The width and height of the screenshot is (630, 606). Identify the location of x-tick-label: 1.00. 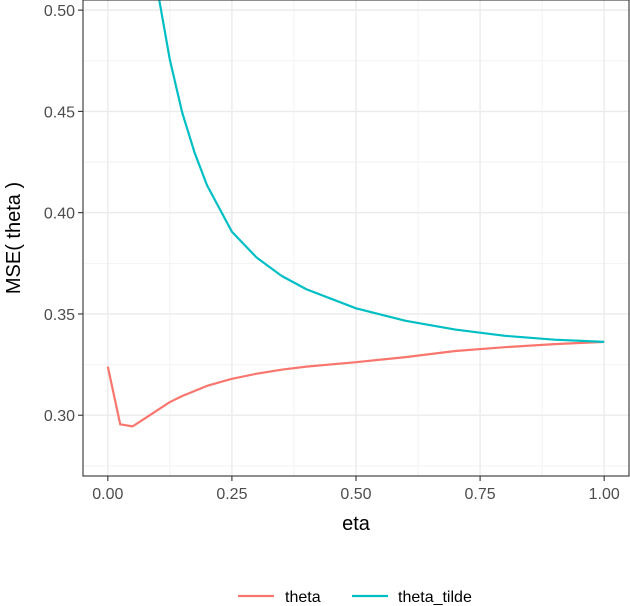
(604, 494).